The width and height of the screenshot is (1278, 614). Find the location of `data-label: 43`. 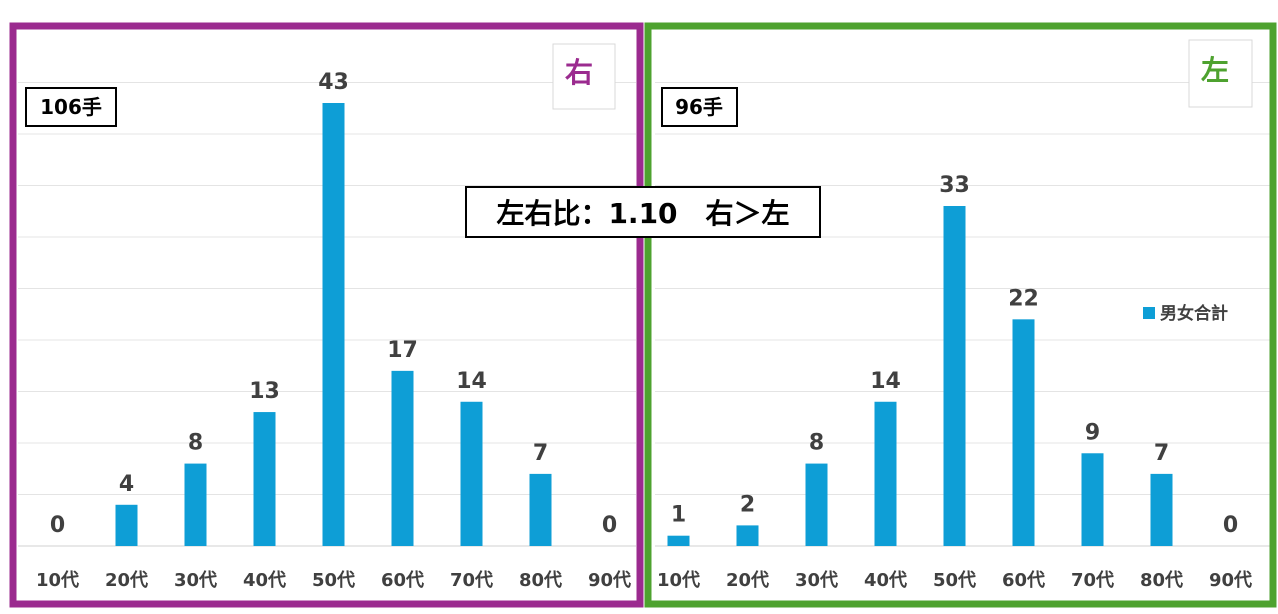

data-label: 43 is located at coordinates (333, 82).